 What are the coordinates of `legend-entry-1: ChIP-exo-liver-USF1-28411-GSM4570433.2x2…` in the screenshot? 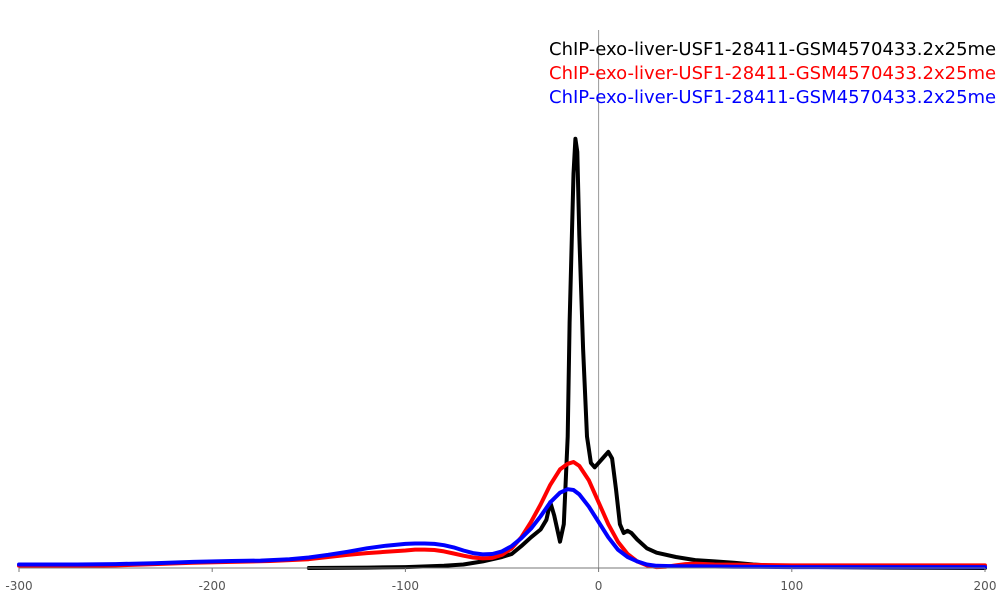 It's located at (772, 49).